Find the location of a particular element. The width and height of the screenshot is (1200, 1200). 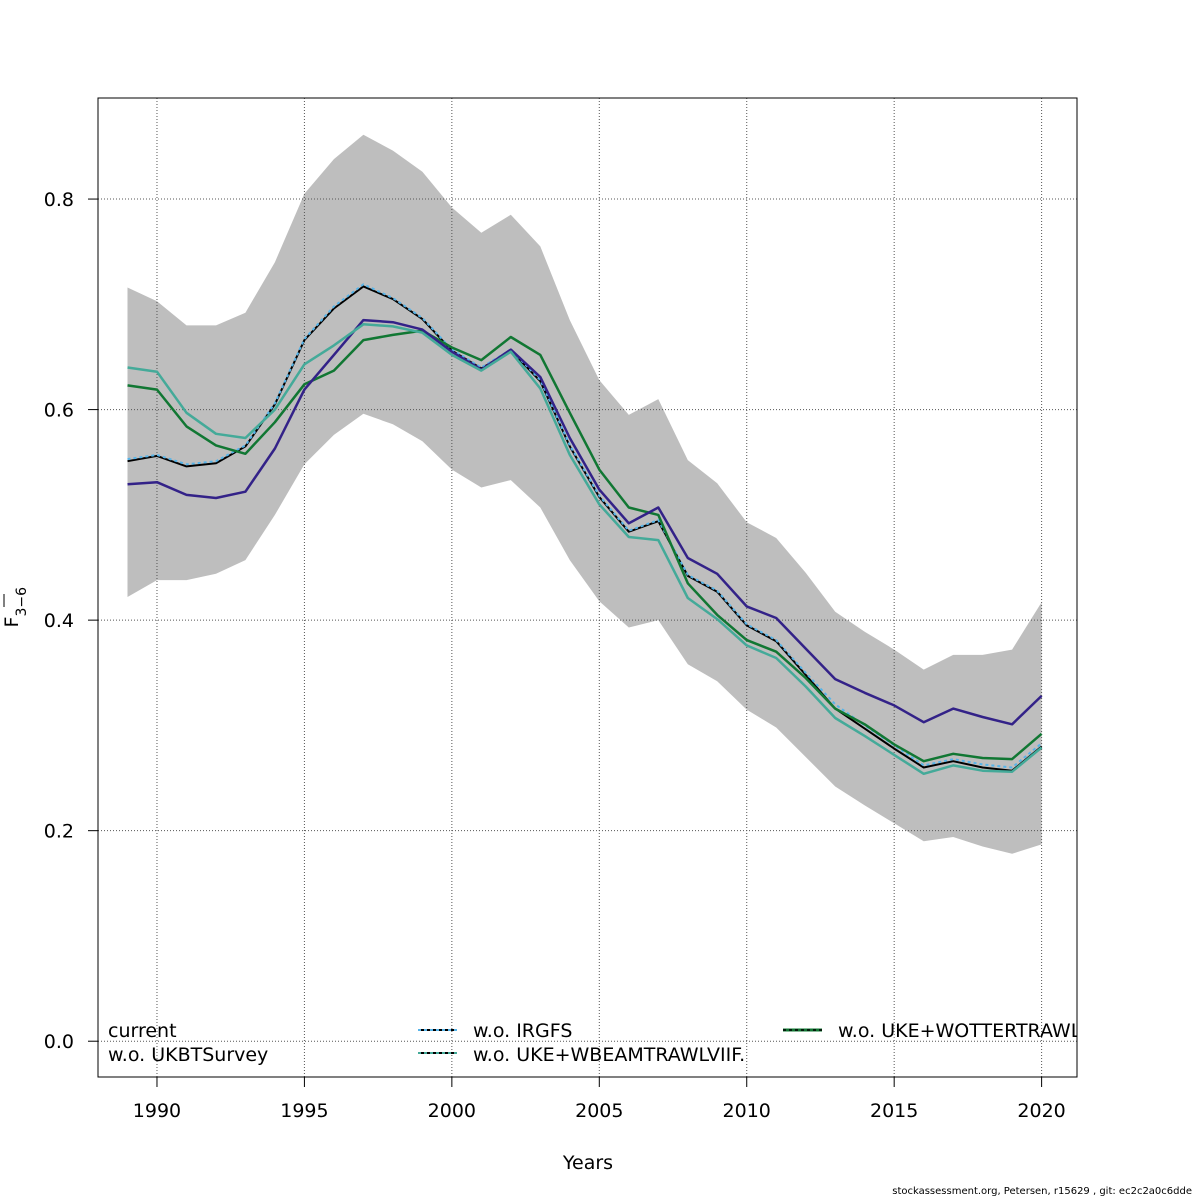

x-axis: 1990 1995 2000 2005 2010 2015 2020 is located at coordinates (599, 1099).